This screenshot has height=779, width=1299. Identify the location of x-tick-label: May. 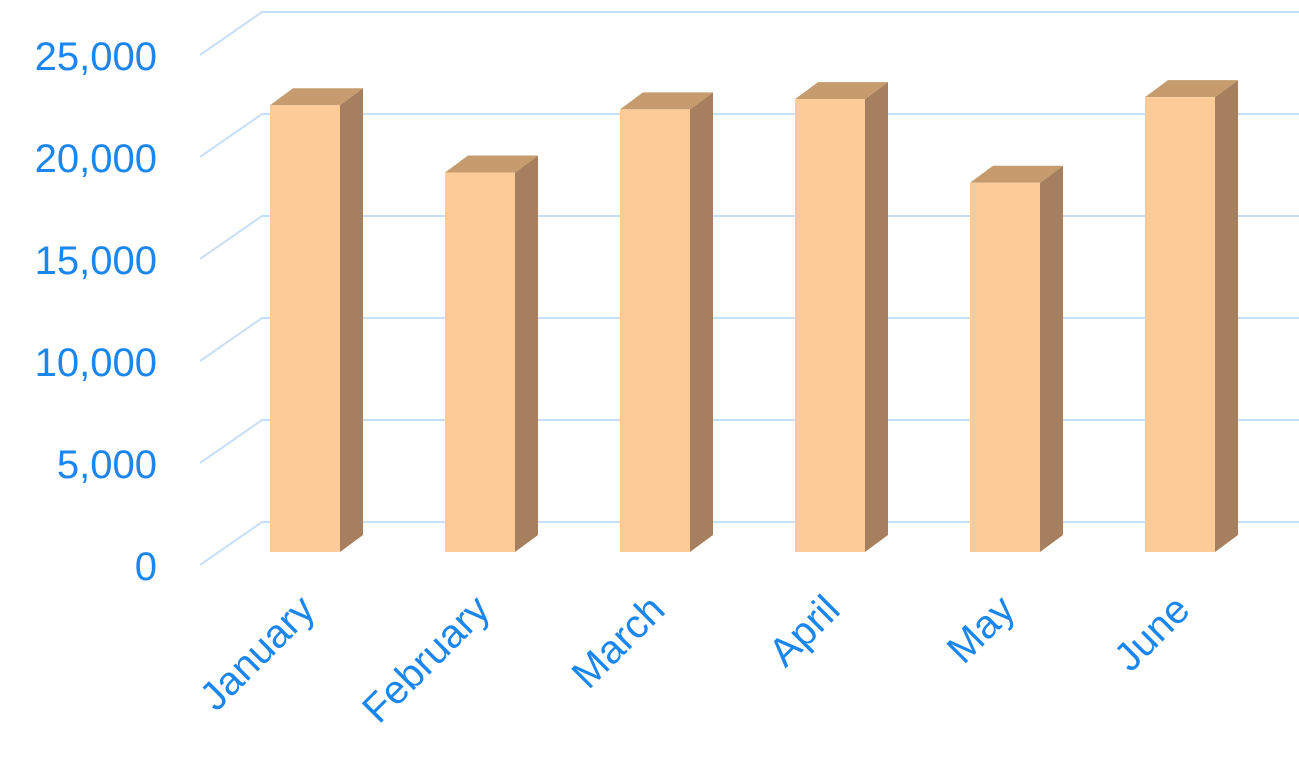
(981, 629).